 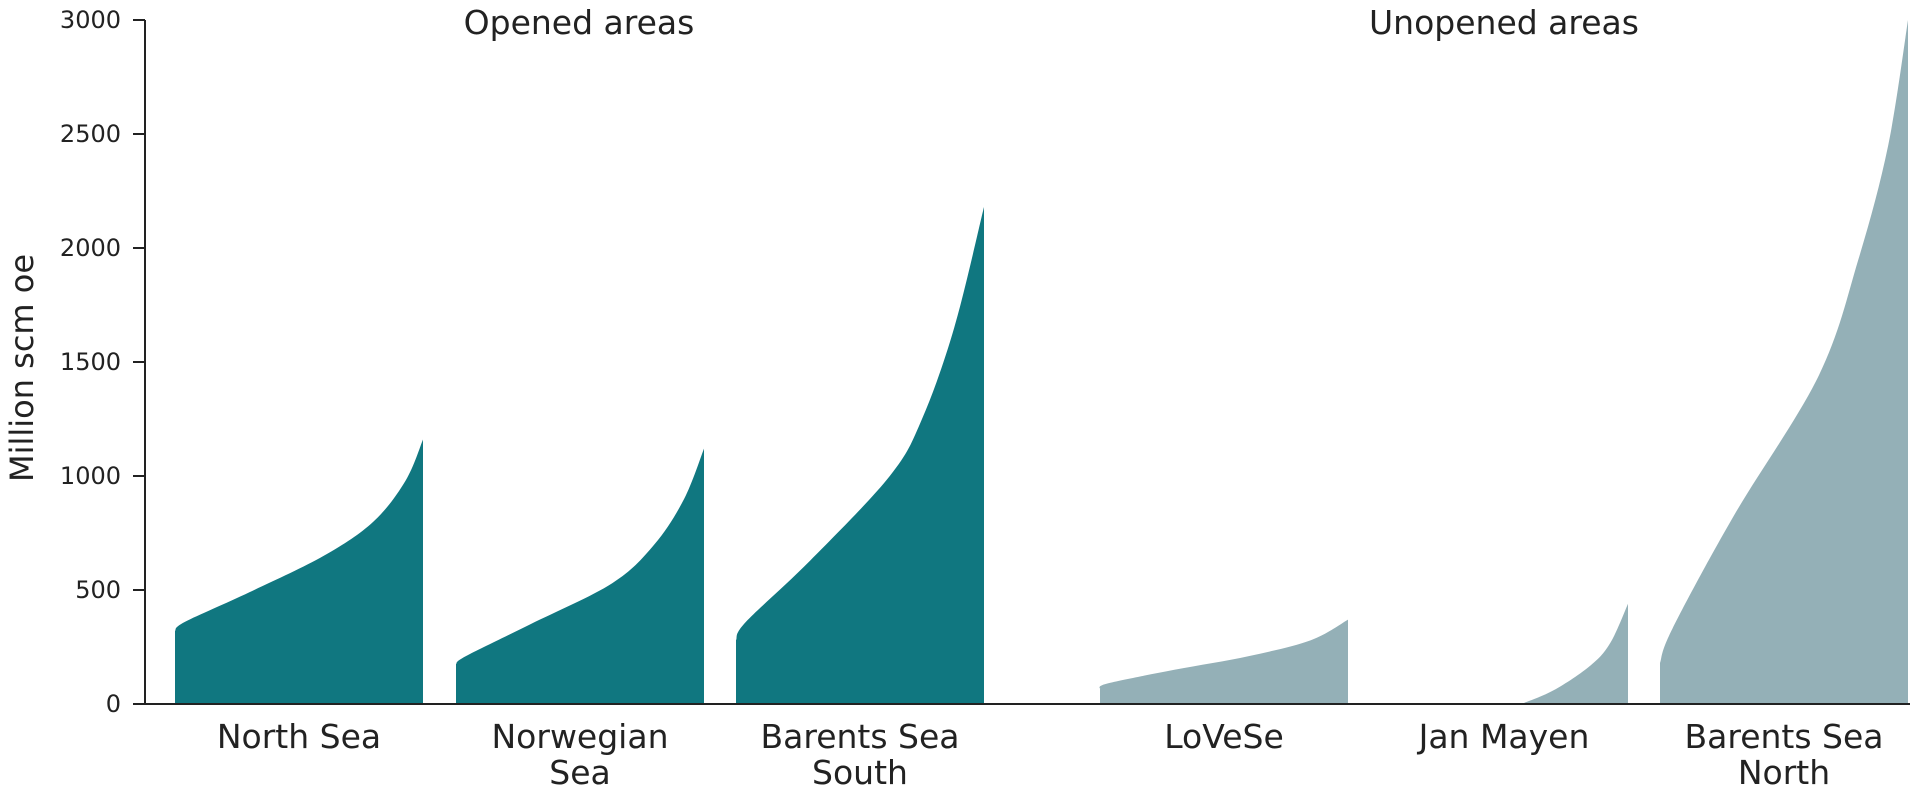 I want to click on area-lovese, so click(x=1223, y=661).